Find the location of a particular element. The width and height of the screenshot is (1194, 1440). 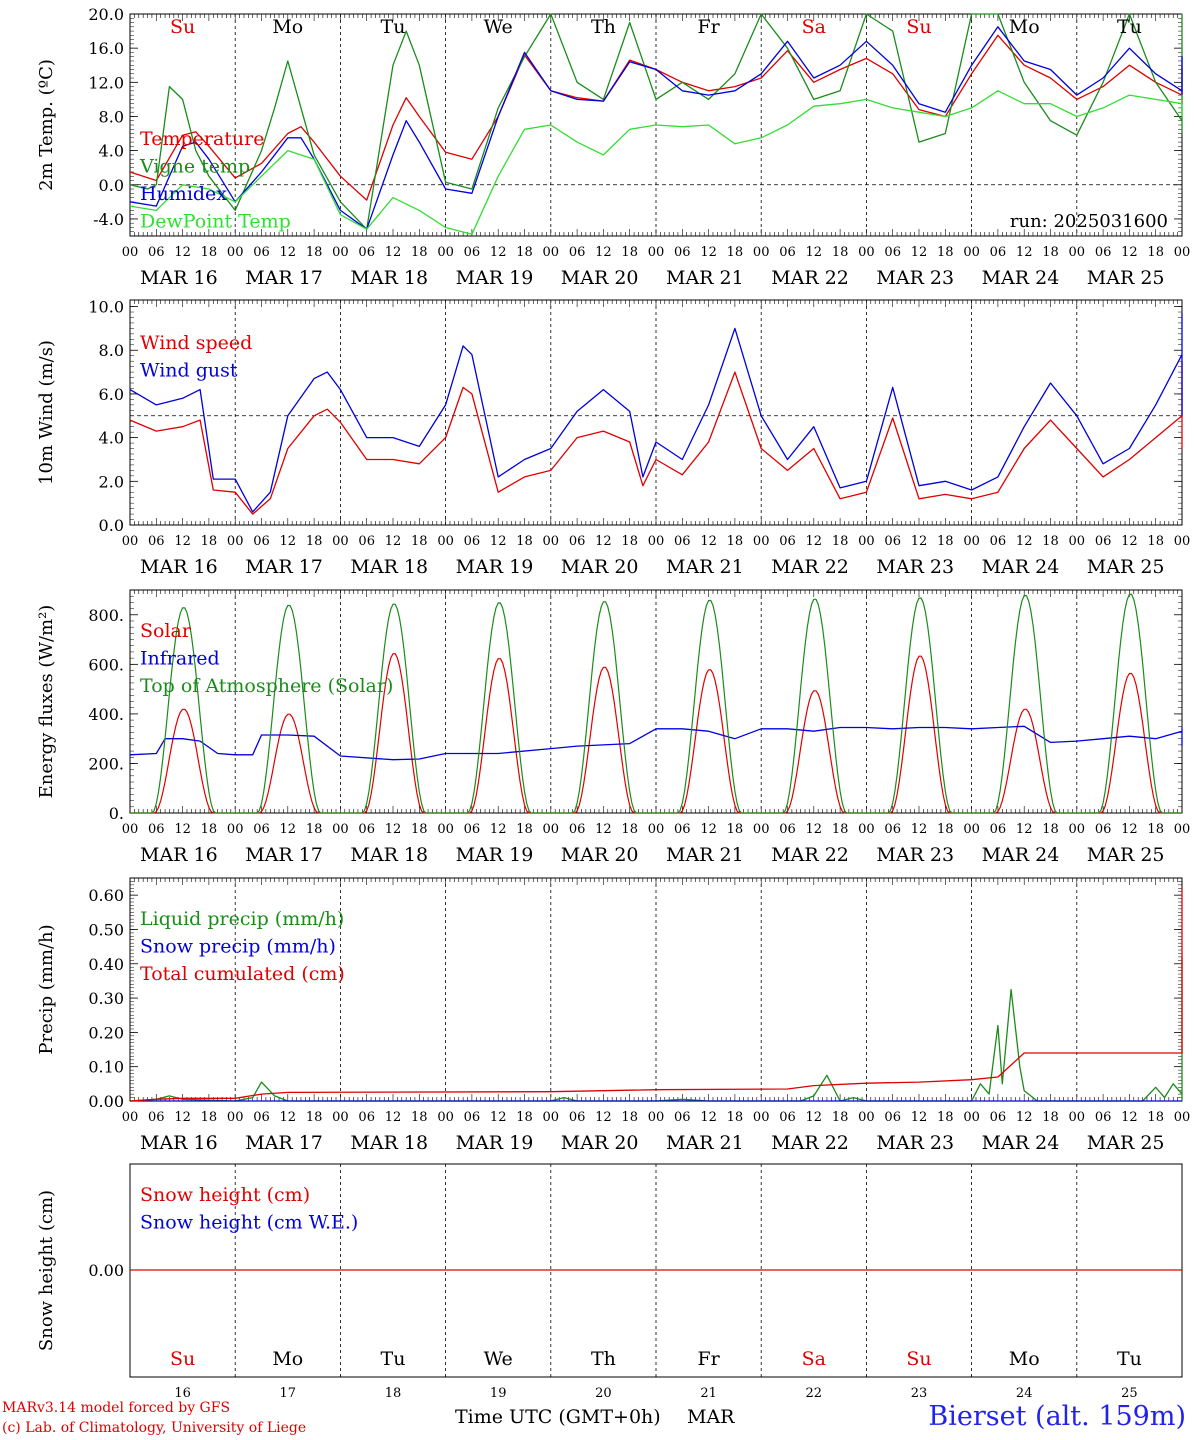

energy-date-label: MAR 25 is located at coordinates (1126, 855).